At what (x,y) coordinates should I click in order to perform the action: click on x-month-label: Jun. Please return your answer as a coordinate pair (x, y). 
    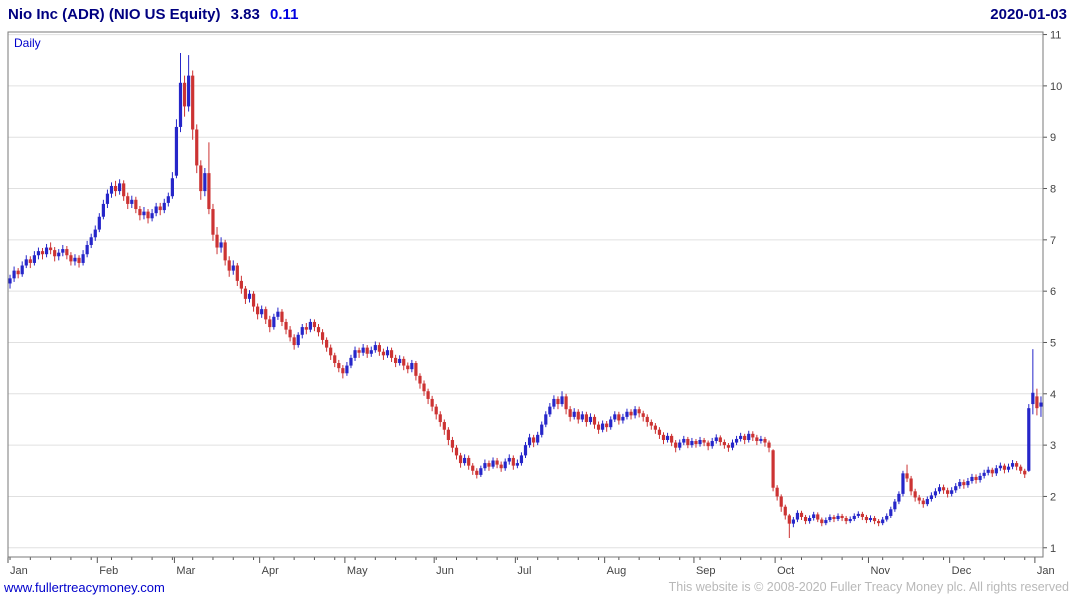
    Looking at the image, I should click on (445, 571).